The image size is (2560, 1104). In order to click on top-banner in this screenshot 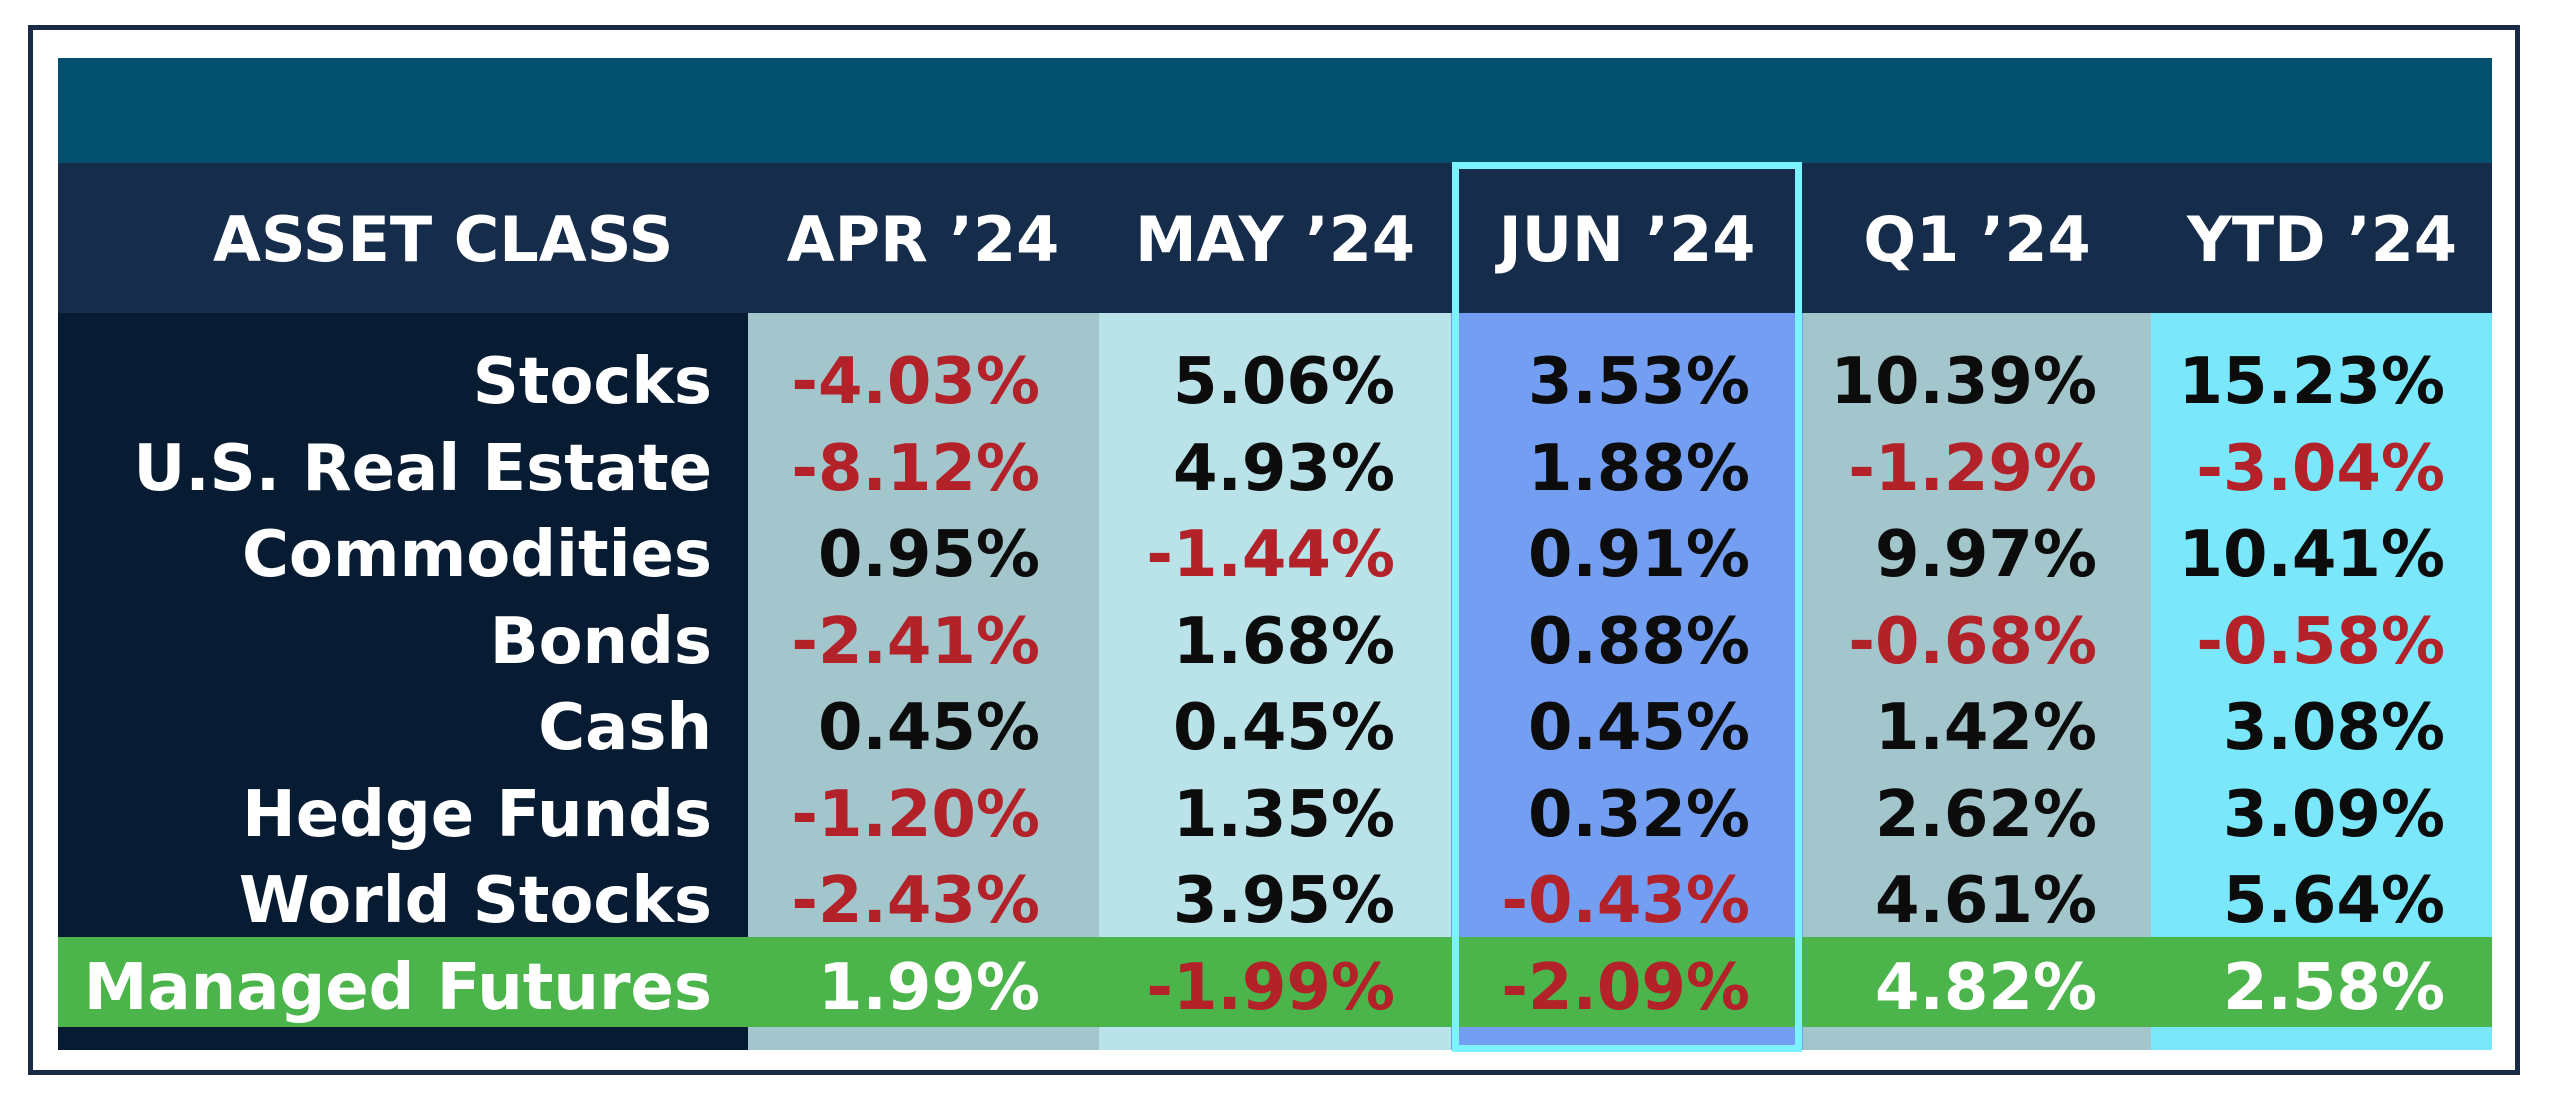, I will do `click(1275, 110)`.